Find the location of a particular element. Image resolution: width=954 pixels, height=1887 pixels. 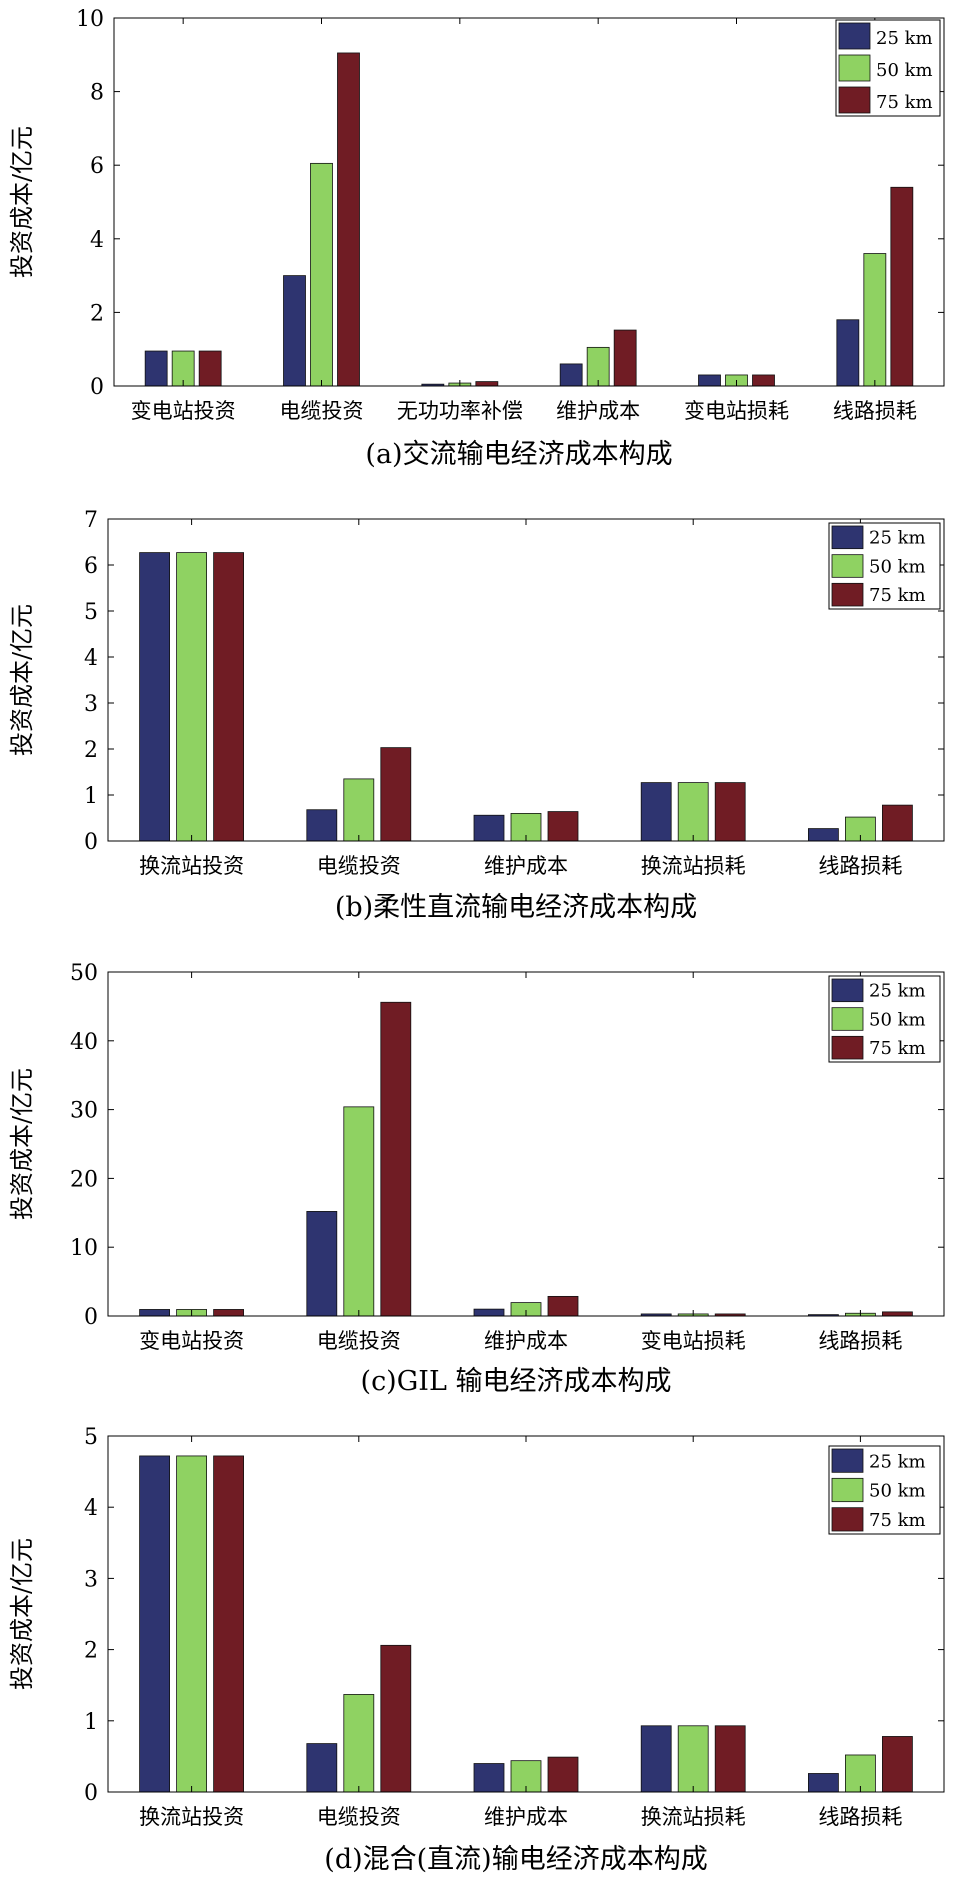

x-category-label-3-0: 变电站投资 is located at coordinates (191, 1341).